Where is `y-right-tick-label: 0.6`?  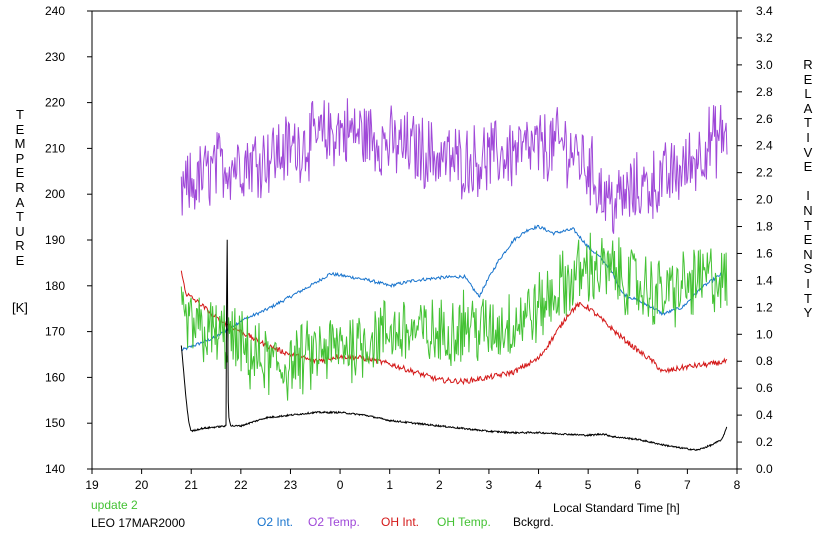 y-right-tick-label: 0.6 is located at coordinates (764, 388).